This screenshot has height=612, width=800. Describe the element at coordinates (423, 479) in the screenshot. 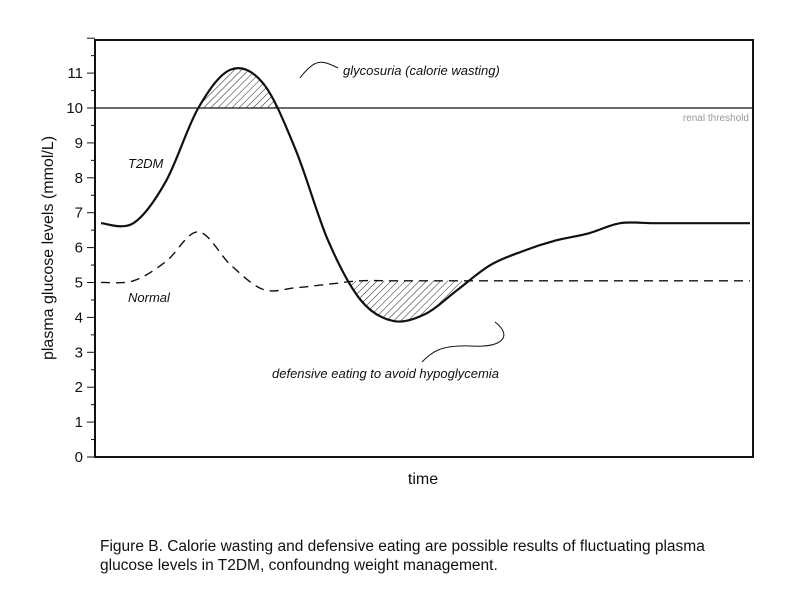

I see `x-axis-title: time` at that location.